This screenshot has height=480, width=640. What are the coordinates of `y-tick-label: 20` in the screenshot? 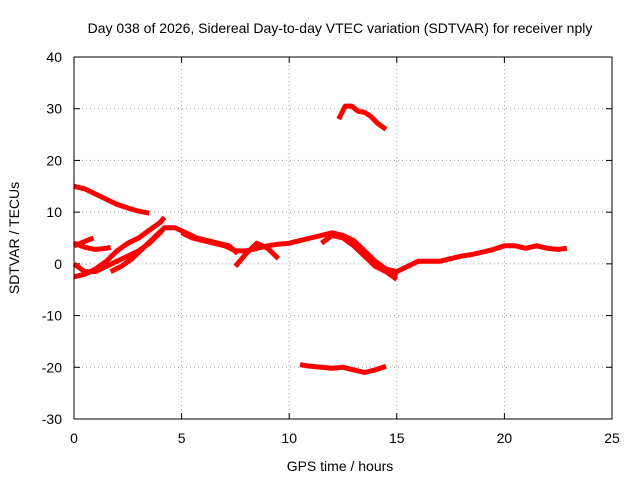 It's located at (54, 160).